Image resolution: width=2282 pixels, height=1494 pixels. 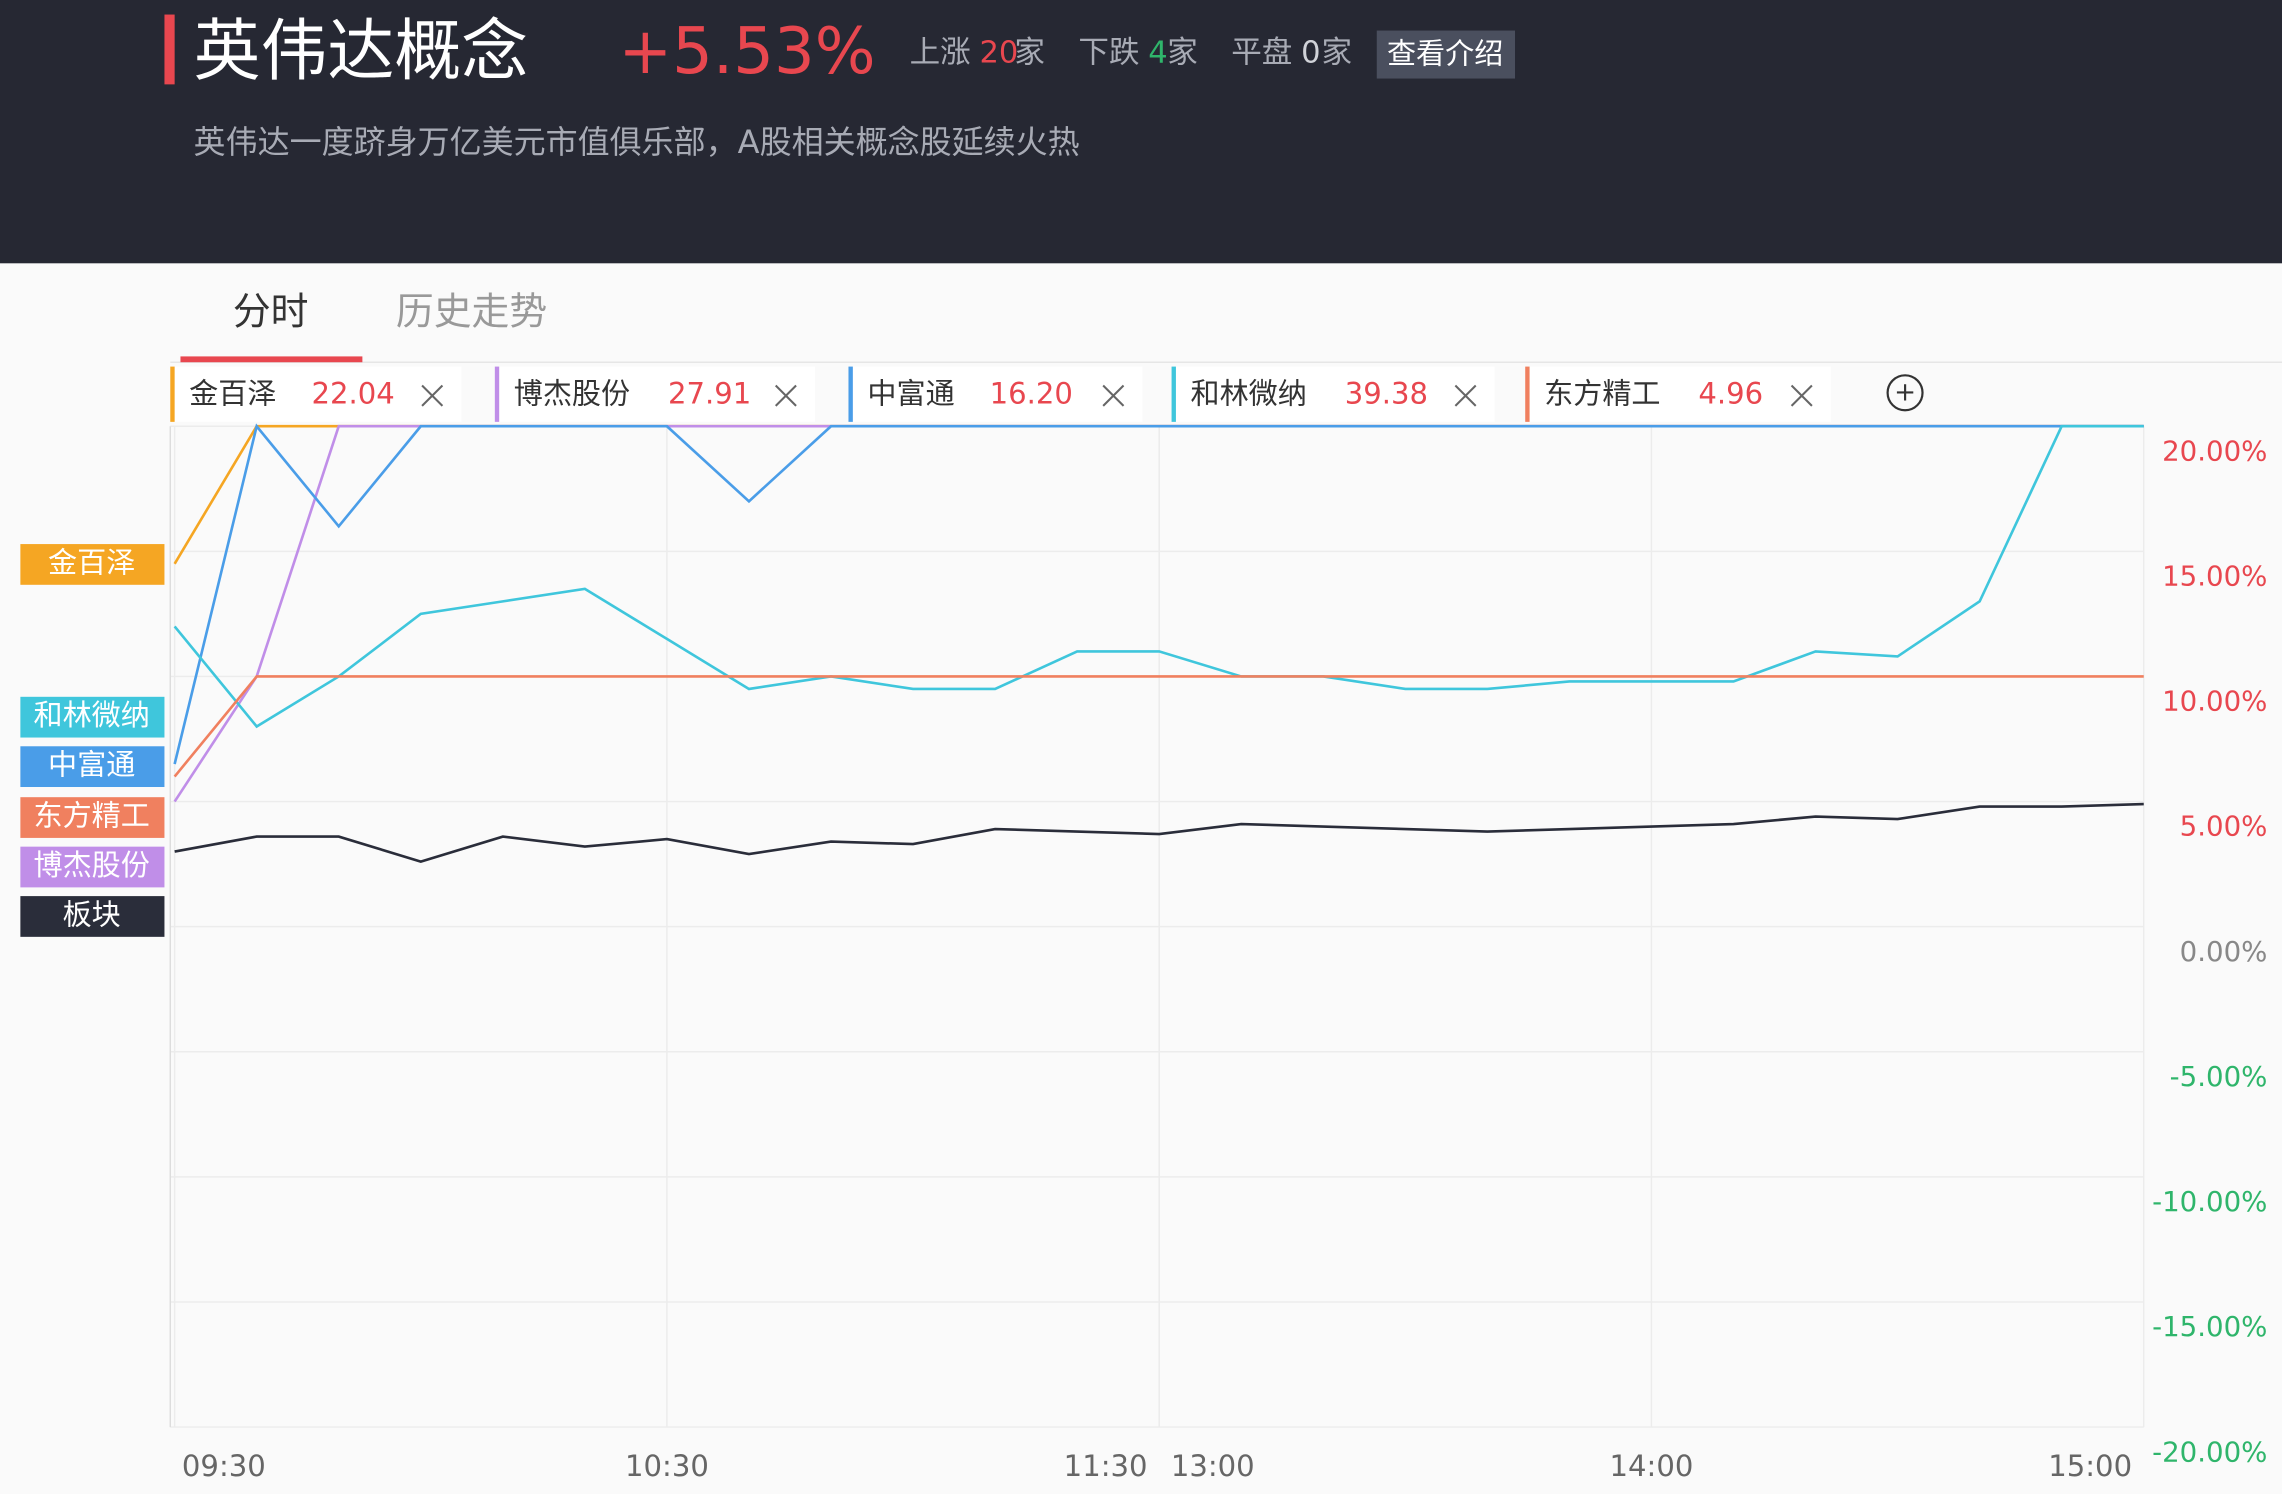 I want to click on x-tick-label: 14:00, so click(x=1652, y=1466).